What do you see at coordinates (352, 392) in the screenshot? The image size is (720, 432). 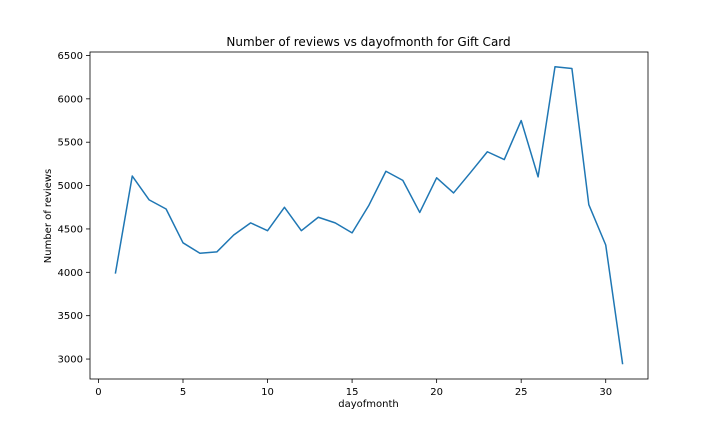 I see `x-tick-label: 15` at bounding box center [352, 392].